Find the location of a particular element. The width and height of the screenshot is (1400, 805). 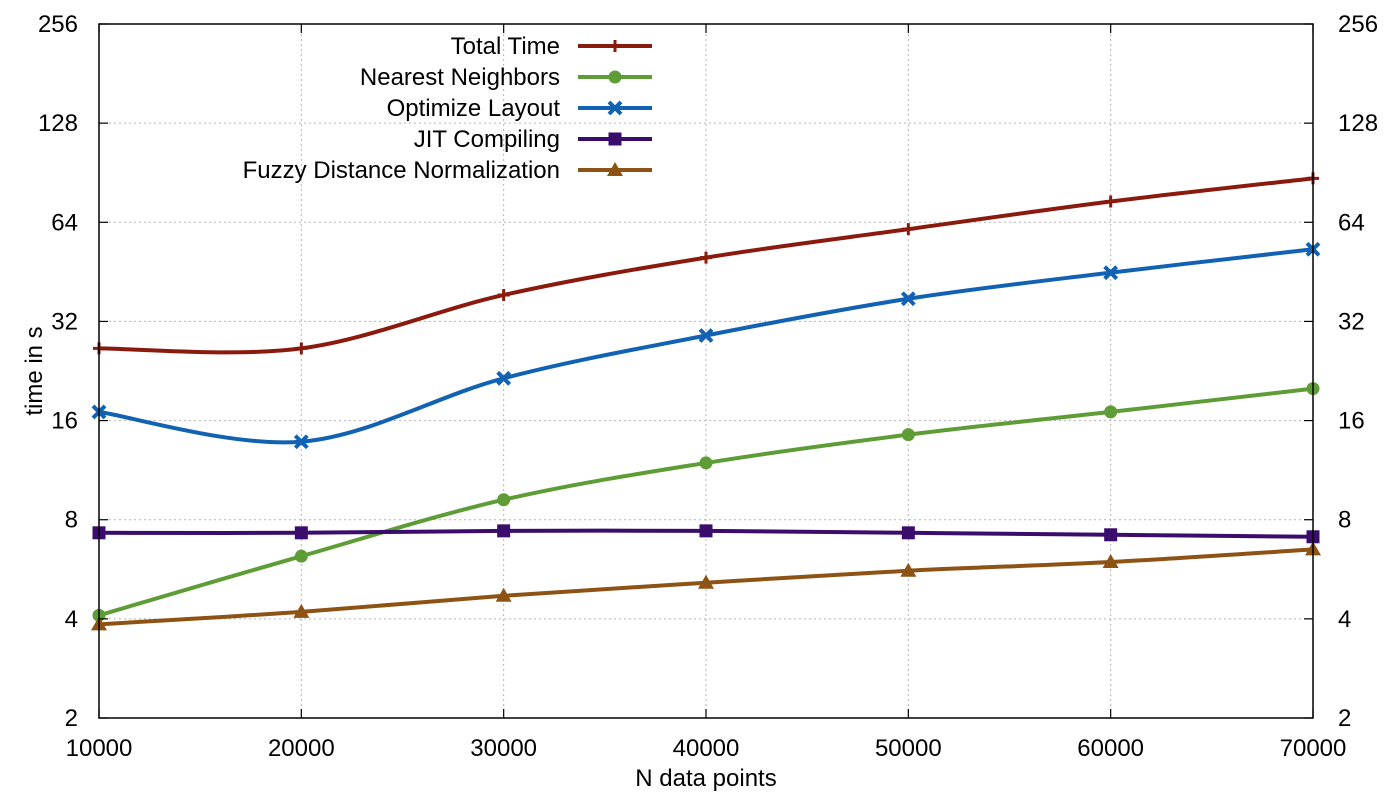

y-tick-label: 32 is located at coordinates (64, 321).